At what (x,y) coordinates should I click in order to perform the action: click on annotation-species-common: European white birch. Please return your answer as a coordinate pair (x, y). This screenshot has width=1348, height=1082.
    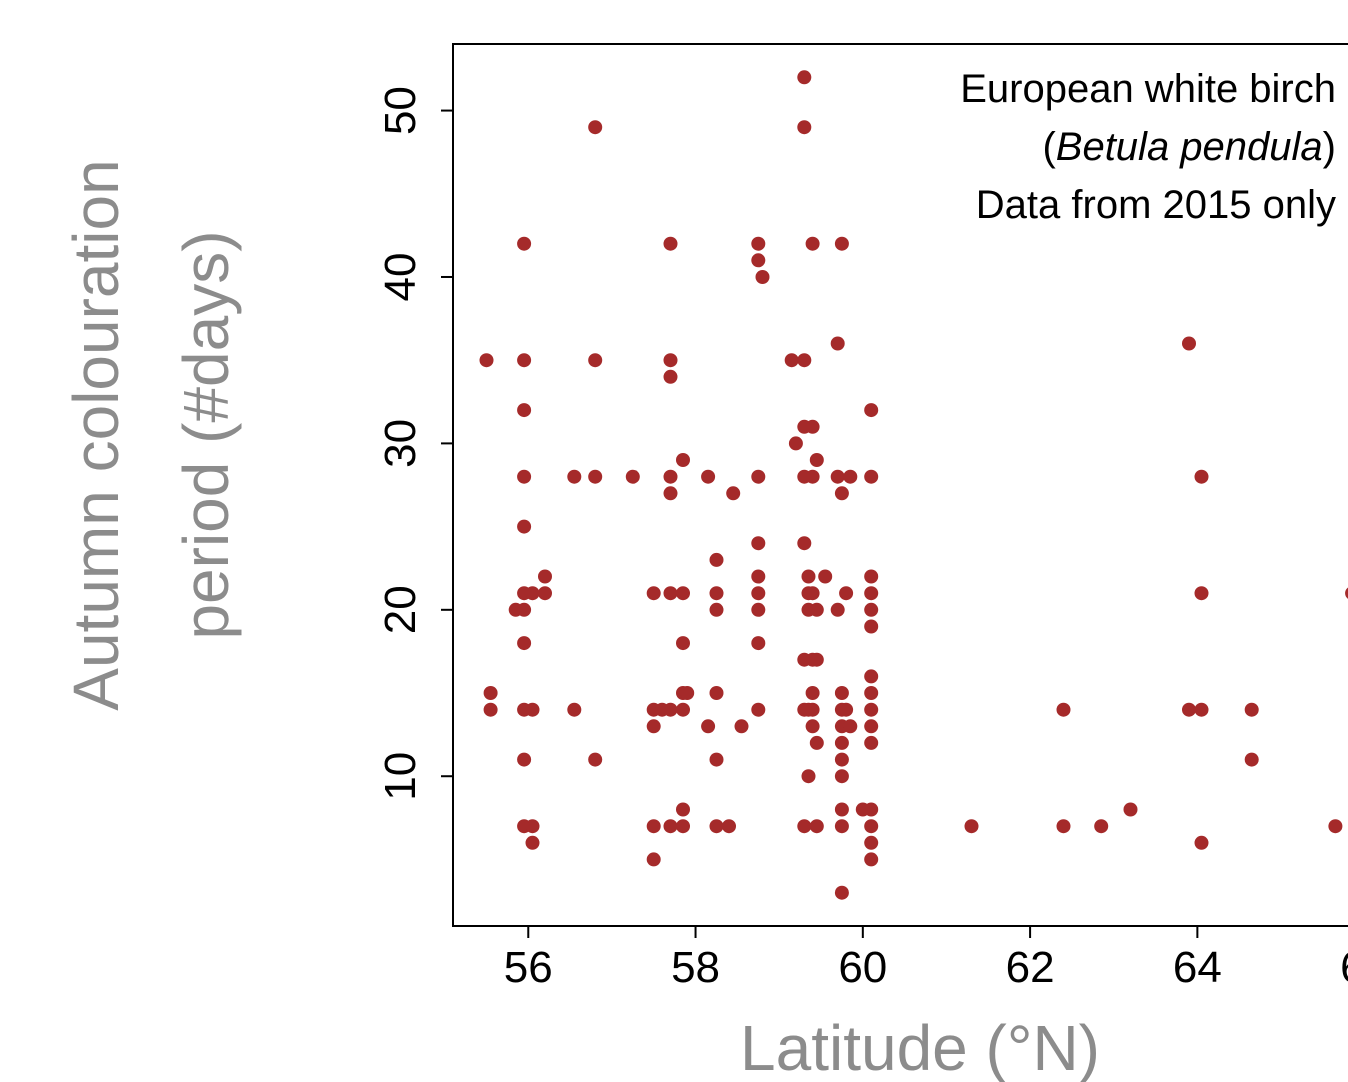
    Looking at the image, I should click on (1148, 89).